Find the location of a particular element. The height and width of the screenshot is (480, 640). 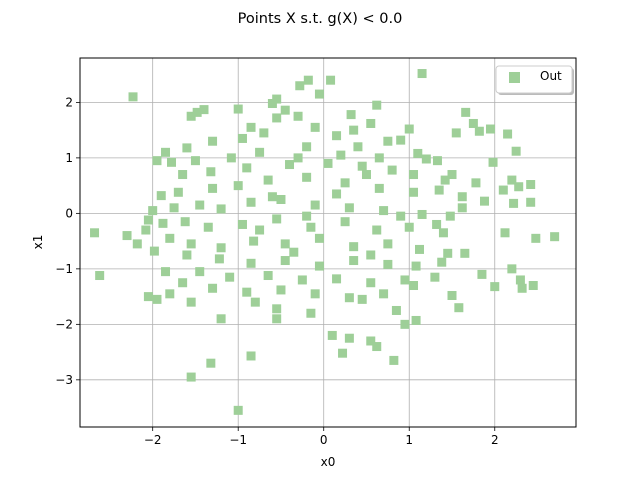

y-tick-label: 0 is located at coordinates (69, 213).